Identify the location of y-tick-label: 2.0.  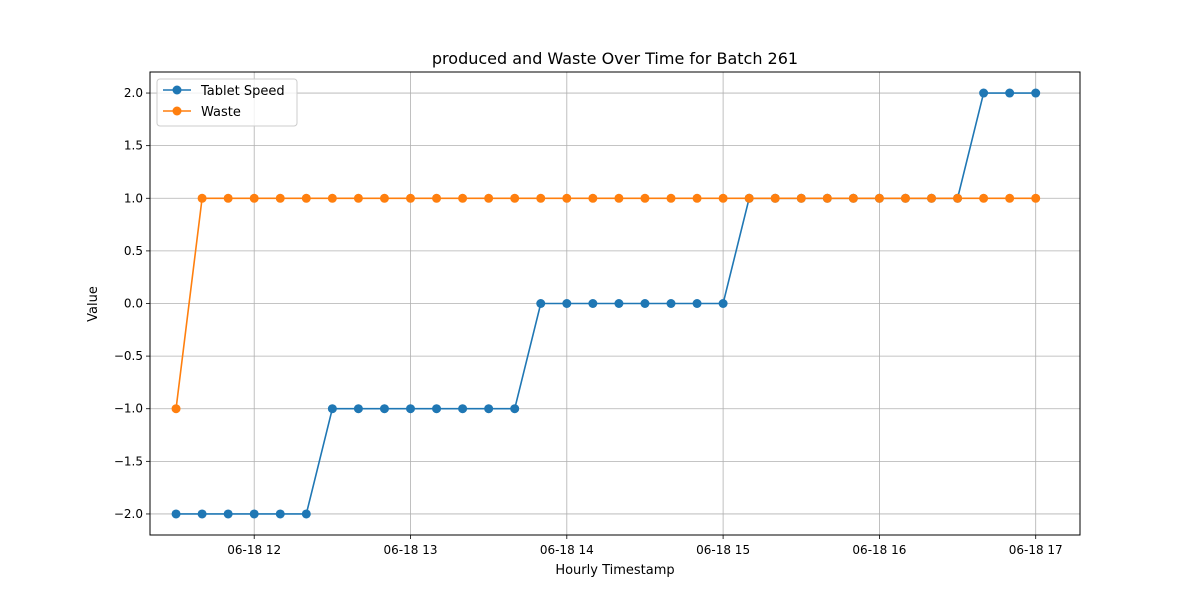
(133, 93).